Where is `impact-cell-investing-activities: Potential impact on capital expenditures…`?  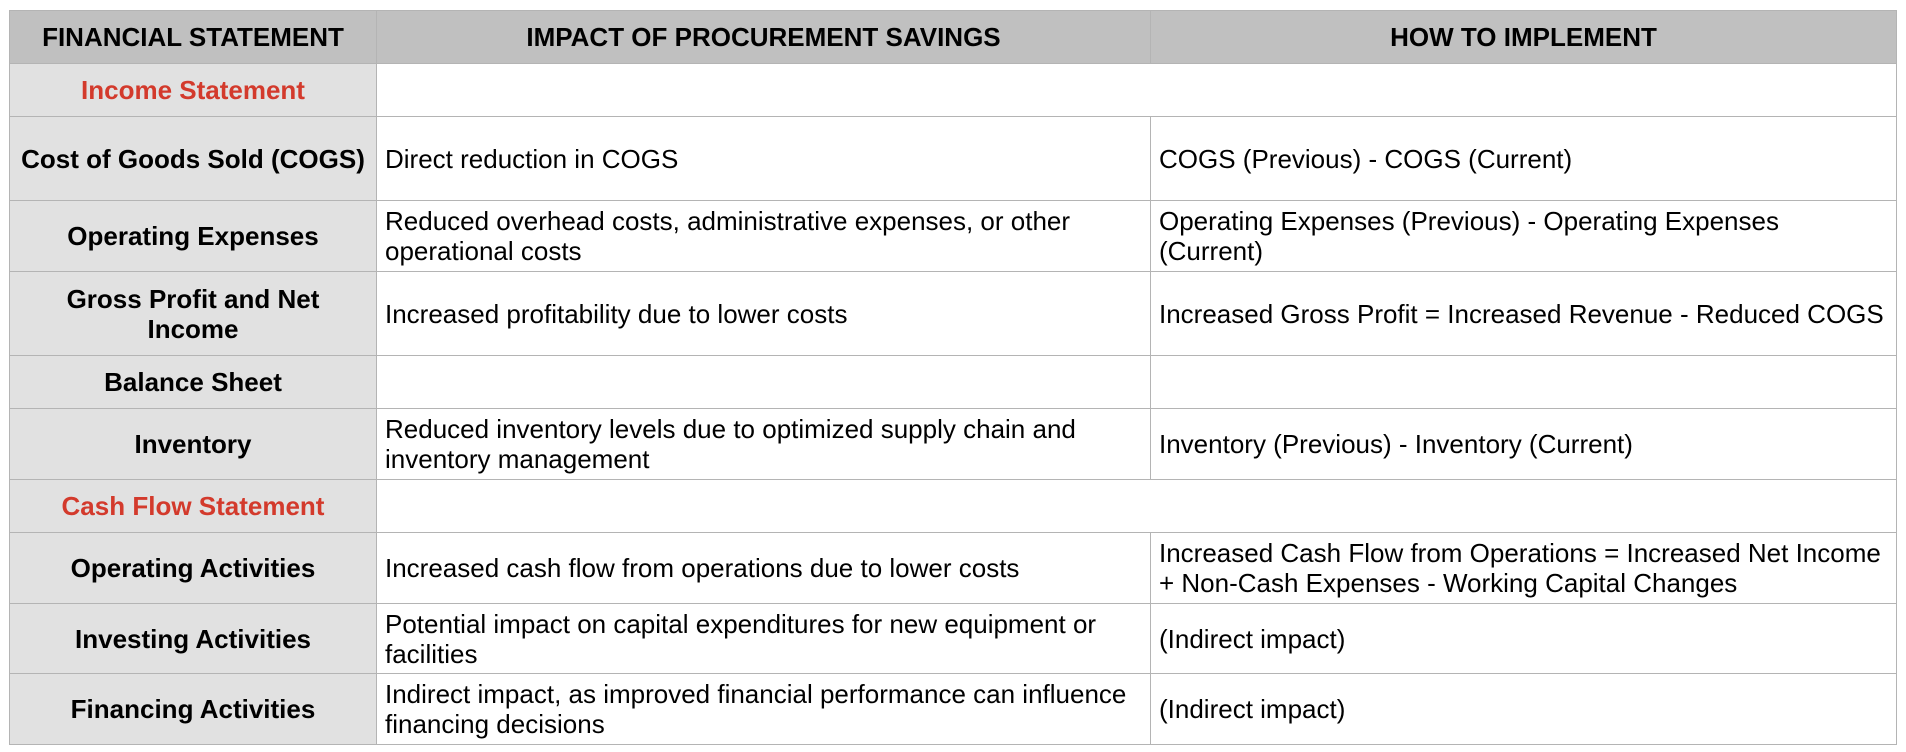 impact-cell-investing-activities: Potential impact on capital expenditures… is located at coordinates (763, 638).